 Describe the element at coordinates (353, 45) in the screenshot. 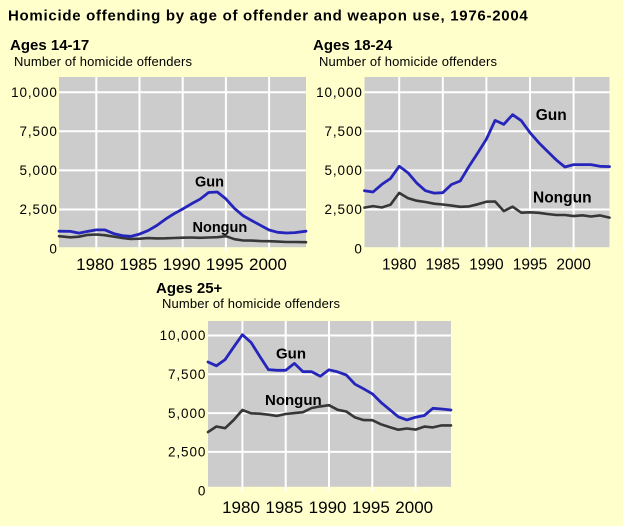

I see `svg-text: Ages 18-24` at that location.